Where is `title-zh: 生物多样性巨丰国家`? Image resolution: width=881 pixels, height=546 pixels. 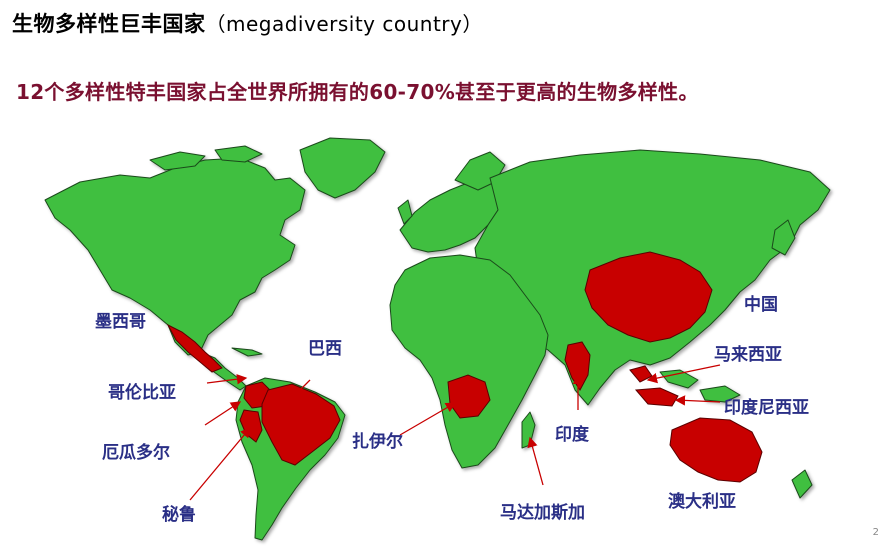 title-zh: 生物多样性巨丰国家 is located at coordinates (109, 24).